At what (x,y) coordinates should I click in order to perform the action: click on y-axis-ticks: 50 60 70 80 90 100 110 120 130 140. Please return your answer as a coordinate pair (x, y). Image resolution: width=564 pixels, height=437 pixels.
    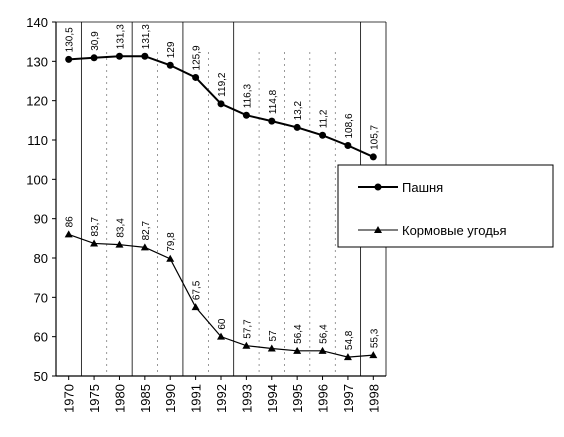
    Looking at the image, I should click on (41, 199).